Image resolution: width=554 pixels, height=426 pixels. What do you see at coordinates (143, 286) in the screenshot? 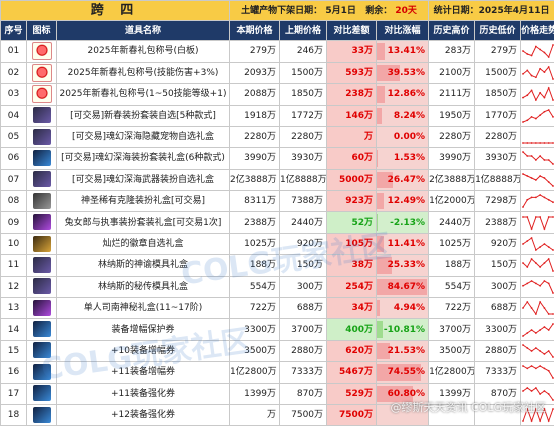
I see `item-name: 林纳斯的秘传模具礼盒` at bounding box center [143, 286].